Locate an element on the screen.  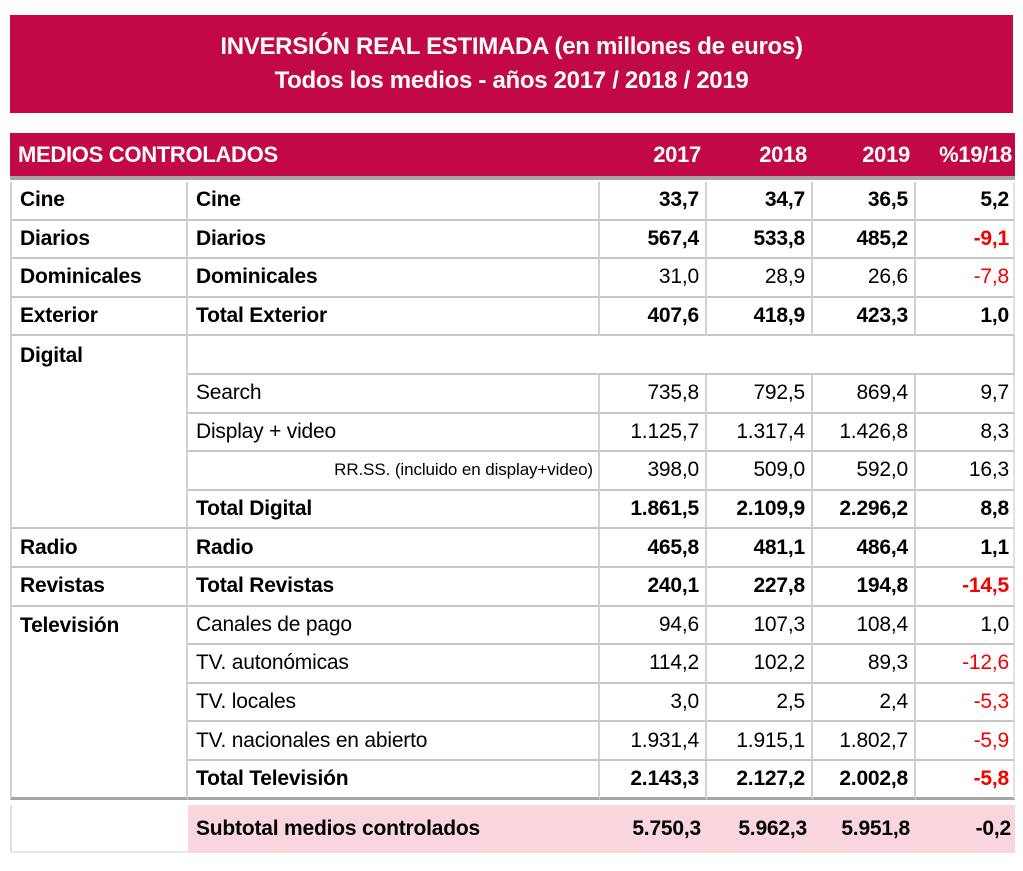
value-2017-cell: 398,0 is located at coordinates (653, 471).